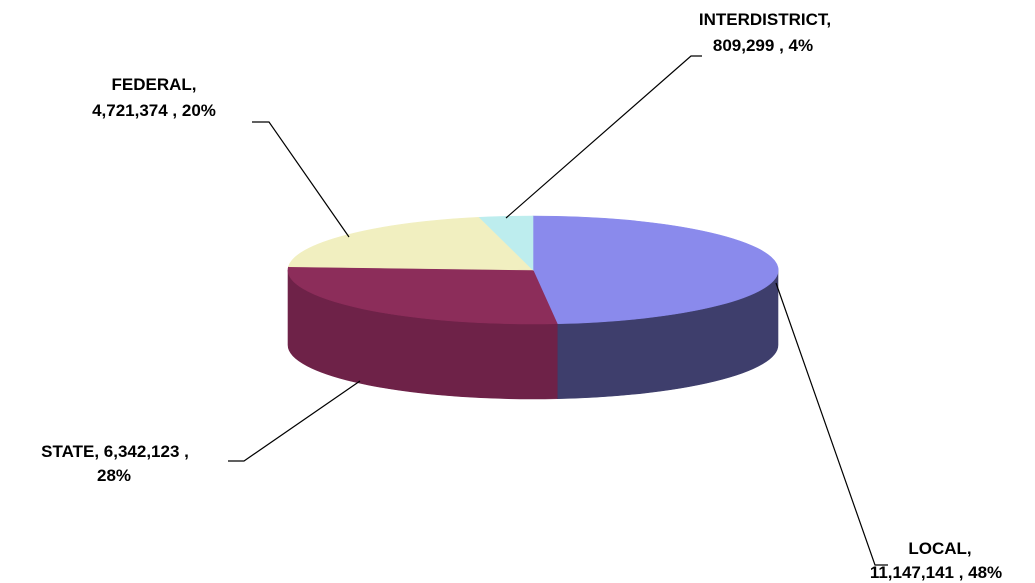 The width and height of the screenshot is (1035, 583). What do you see at coordinates (763, 45) in the screenshot?
I see `label-interdistrict-value: 809,299 , 4%` at bounding box center [763, 45].